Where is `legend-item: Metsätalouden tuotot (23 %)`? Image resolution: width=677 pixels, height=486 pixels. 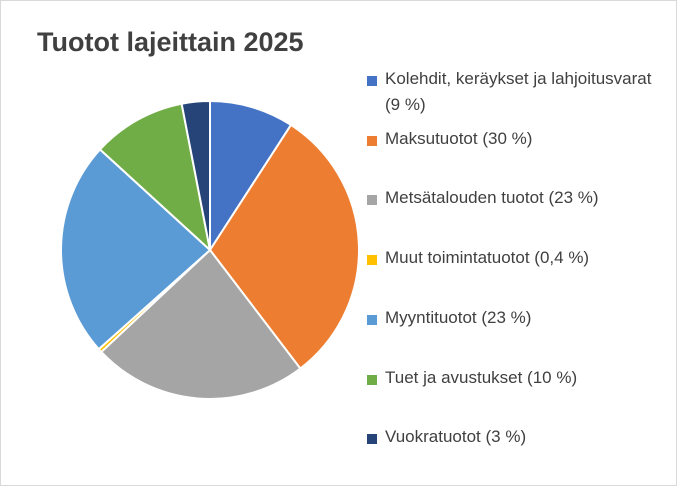
legend-item: Metsätalouden tuotot (23 %) is located at coordinates (517, 199).